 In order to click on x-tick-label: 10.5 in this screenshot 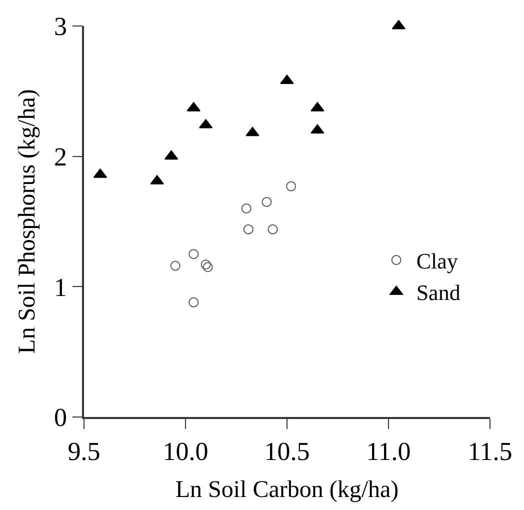, I will do `click(287, 451)`.